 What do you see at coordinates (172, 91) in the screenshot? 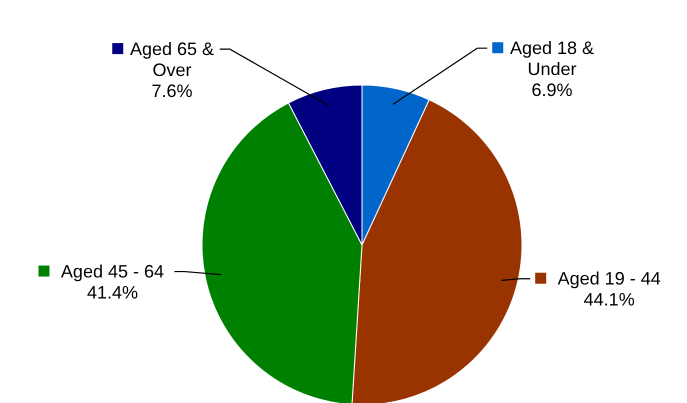
I see `data-label: 7.6%` at bounding box center [172, 91].